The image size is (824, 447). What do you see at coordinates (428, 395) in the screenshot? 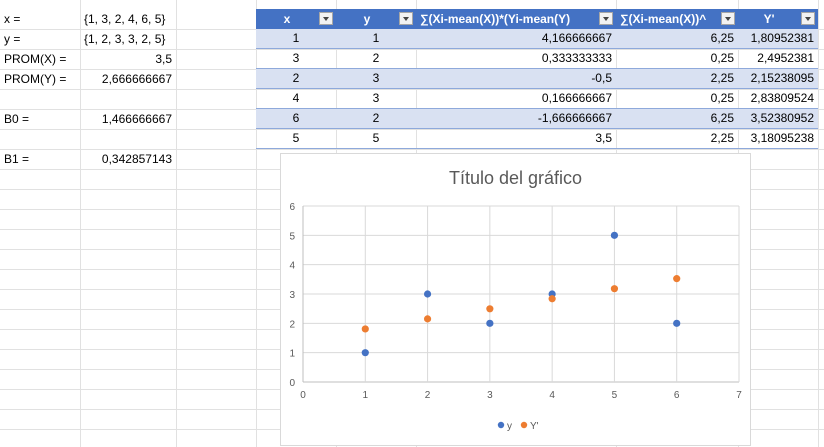
I see `x-tick-label: 2` at bounding box center [428, 395].